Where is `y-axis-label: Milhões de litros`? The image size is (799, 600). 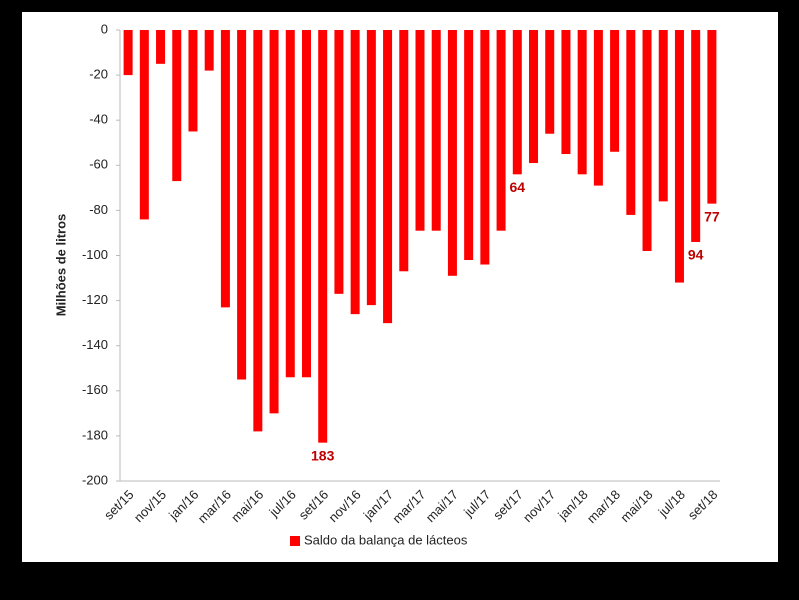 y-axis-label: Milhões de litros is located at coordinates (60, 265).